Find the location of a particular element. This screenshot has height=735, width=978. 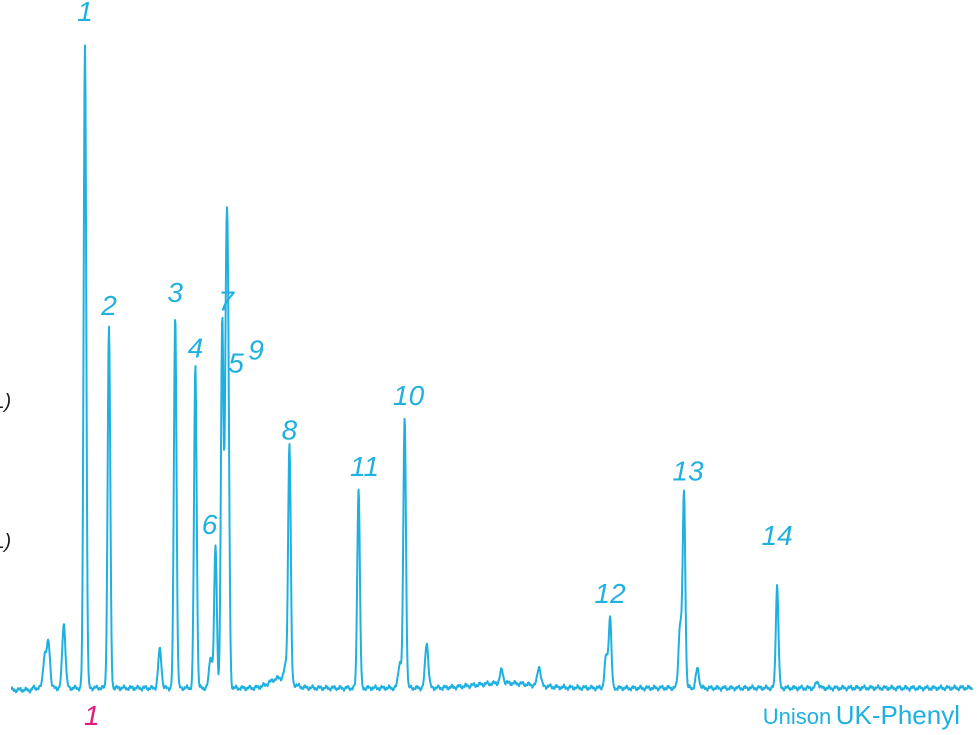

axis-label: 1 is located at coordinates (92, 715).